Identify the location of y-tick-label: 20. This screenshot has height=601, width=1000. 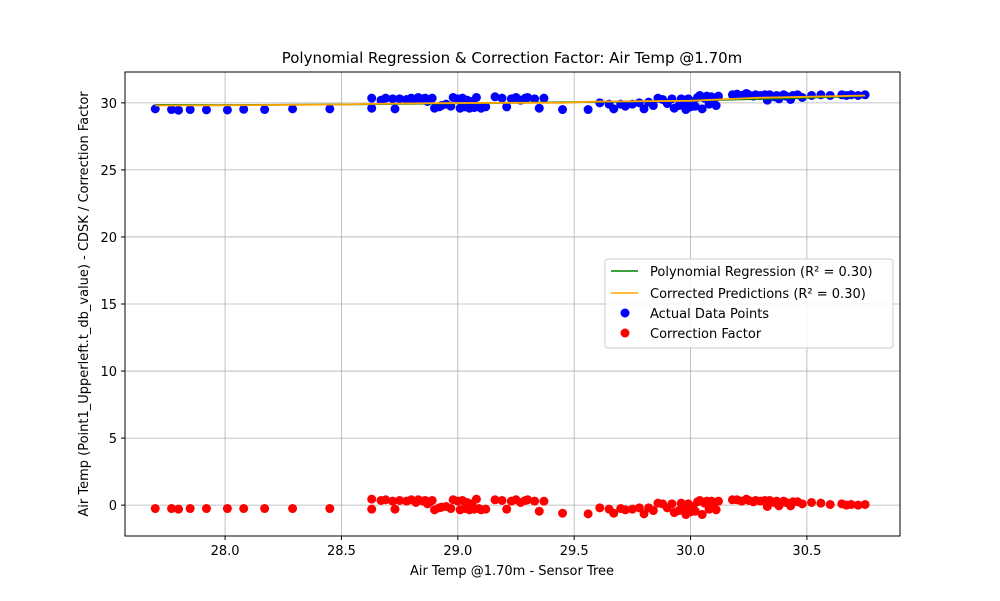
(108, 238).